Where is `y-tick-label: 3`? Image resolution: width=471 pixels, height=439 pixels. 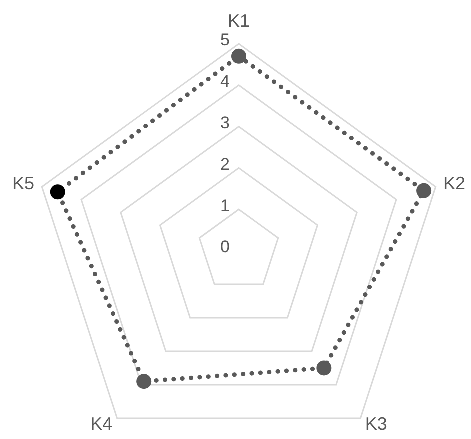
y-tick-label: 3 is located at coordinates (225, 122).